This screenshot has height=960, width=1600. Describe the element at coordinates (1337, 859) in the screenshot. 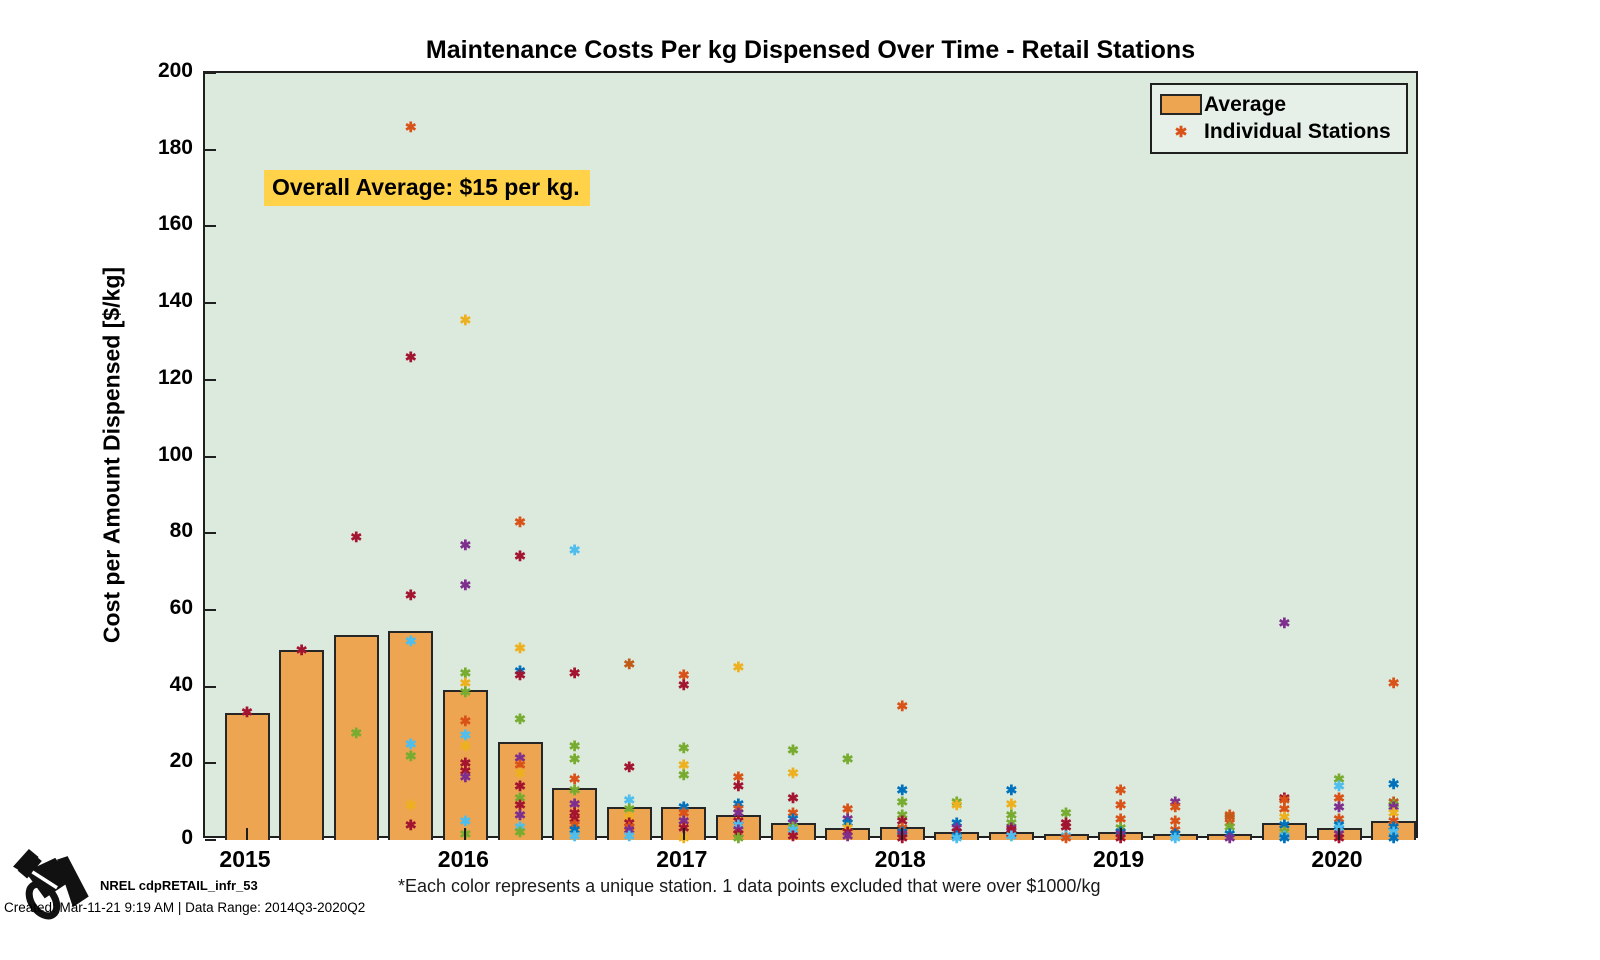

I see `x-tick-label-2020: 2020` at that location.